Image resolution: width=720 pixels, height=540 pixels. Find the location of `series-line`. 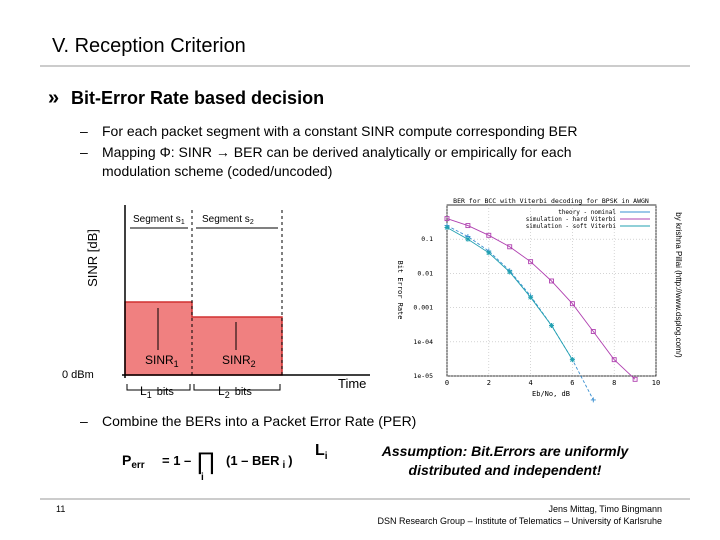

series-line is located at coordinates (541, 299).